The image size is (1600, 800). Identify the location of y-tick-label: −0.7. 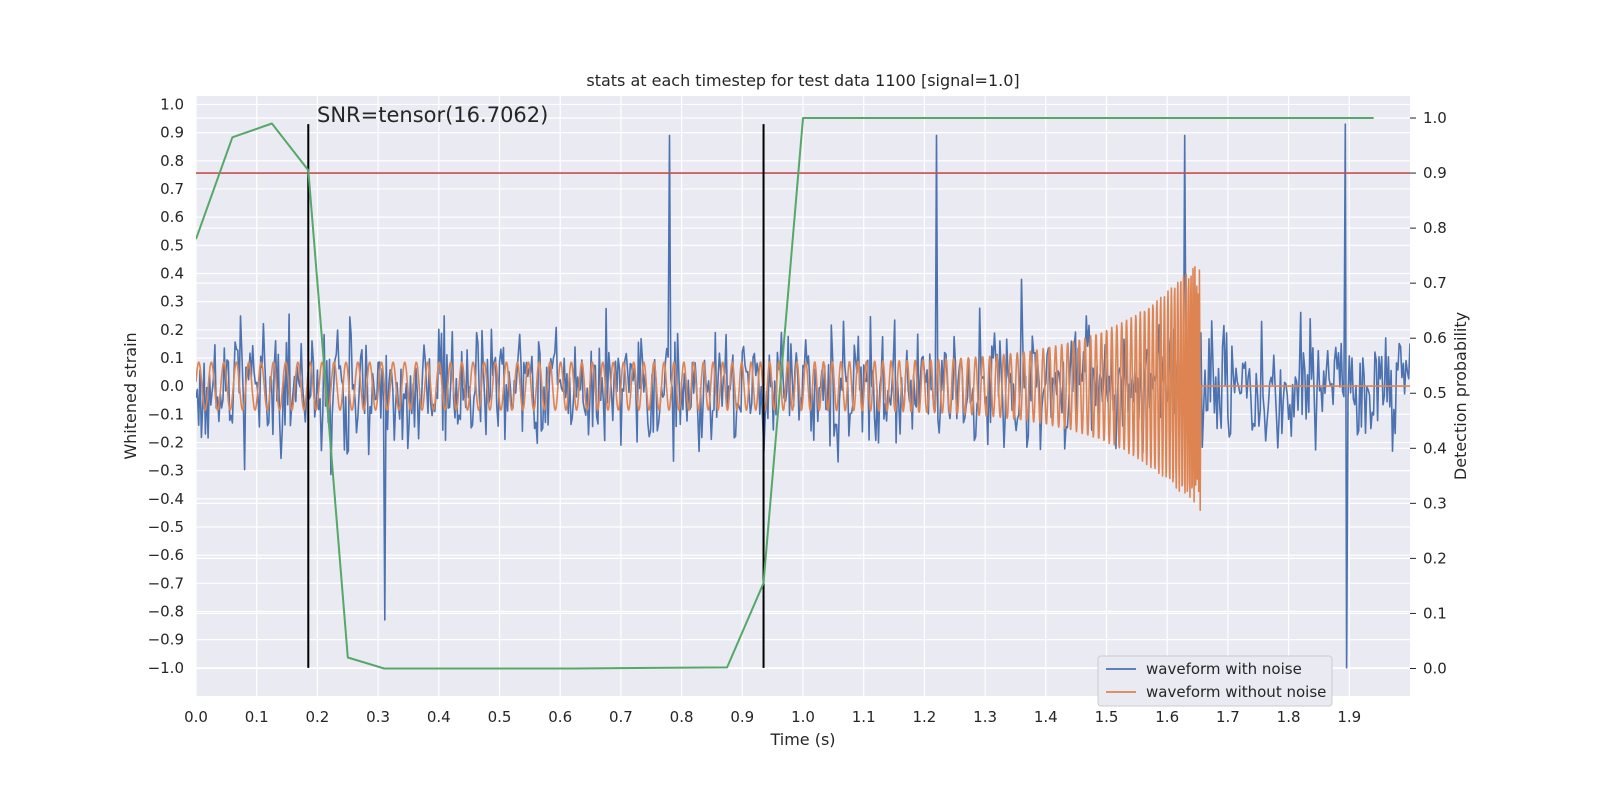
(166, 583).